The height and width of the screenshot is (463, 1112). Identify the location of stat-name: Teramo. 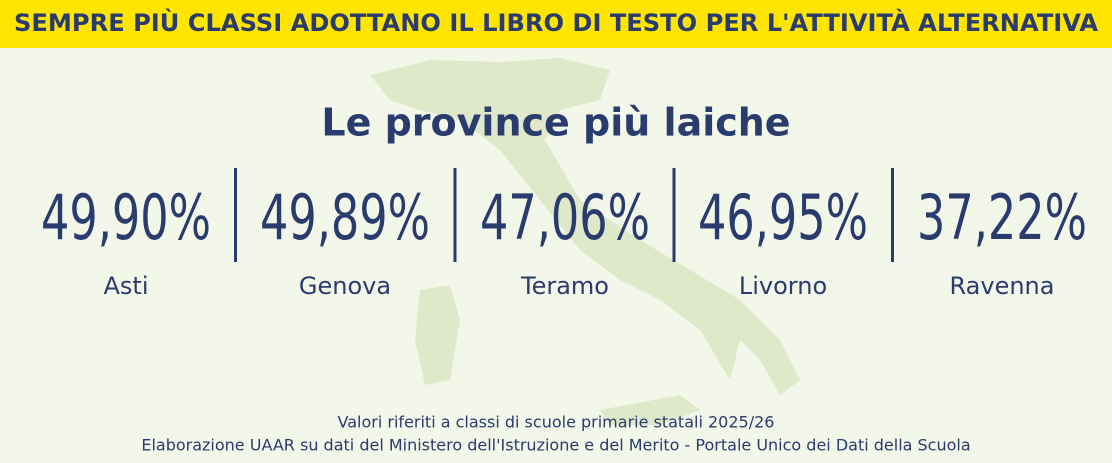
(564, 286).